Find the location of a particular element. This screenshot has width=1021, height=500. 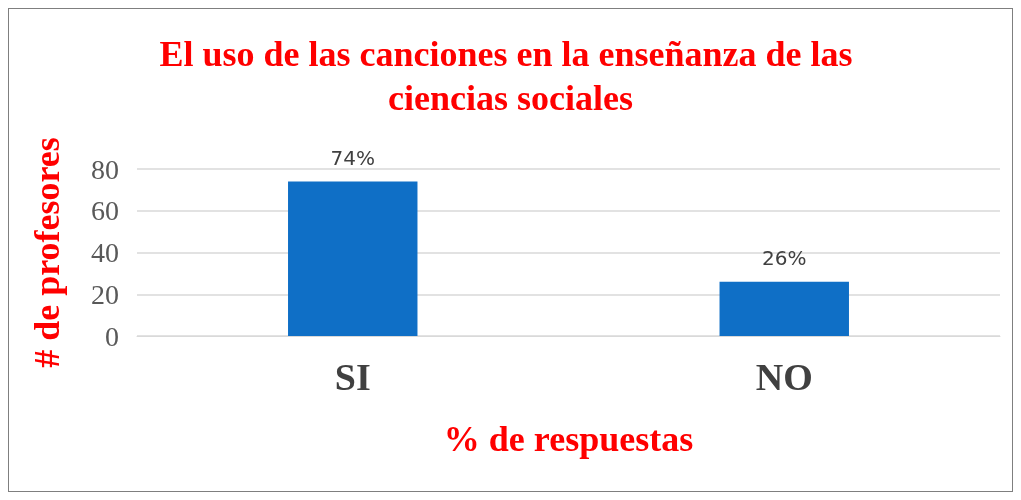

x-tick-label: NO is located at coordinates (784, 377).